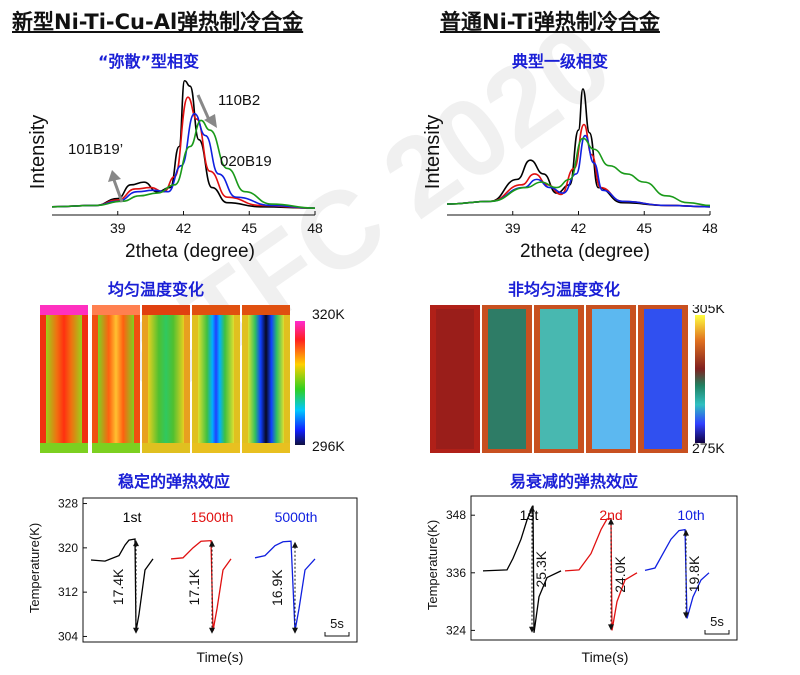  What do you see at coordinates (456, 515) in the screenshot?
I see `ec-y-tick-label: 348` at bounding box center [456, 515].